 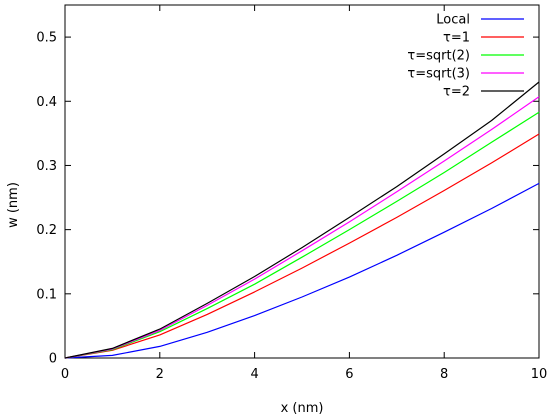 What do you see at coordinates (254, 374) in the screenshot?
I see `x-tick-label: 4` at bounding box center [254, 374].